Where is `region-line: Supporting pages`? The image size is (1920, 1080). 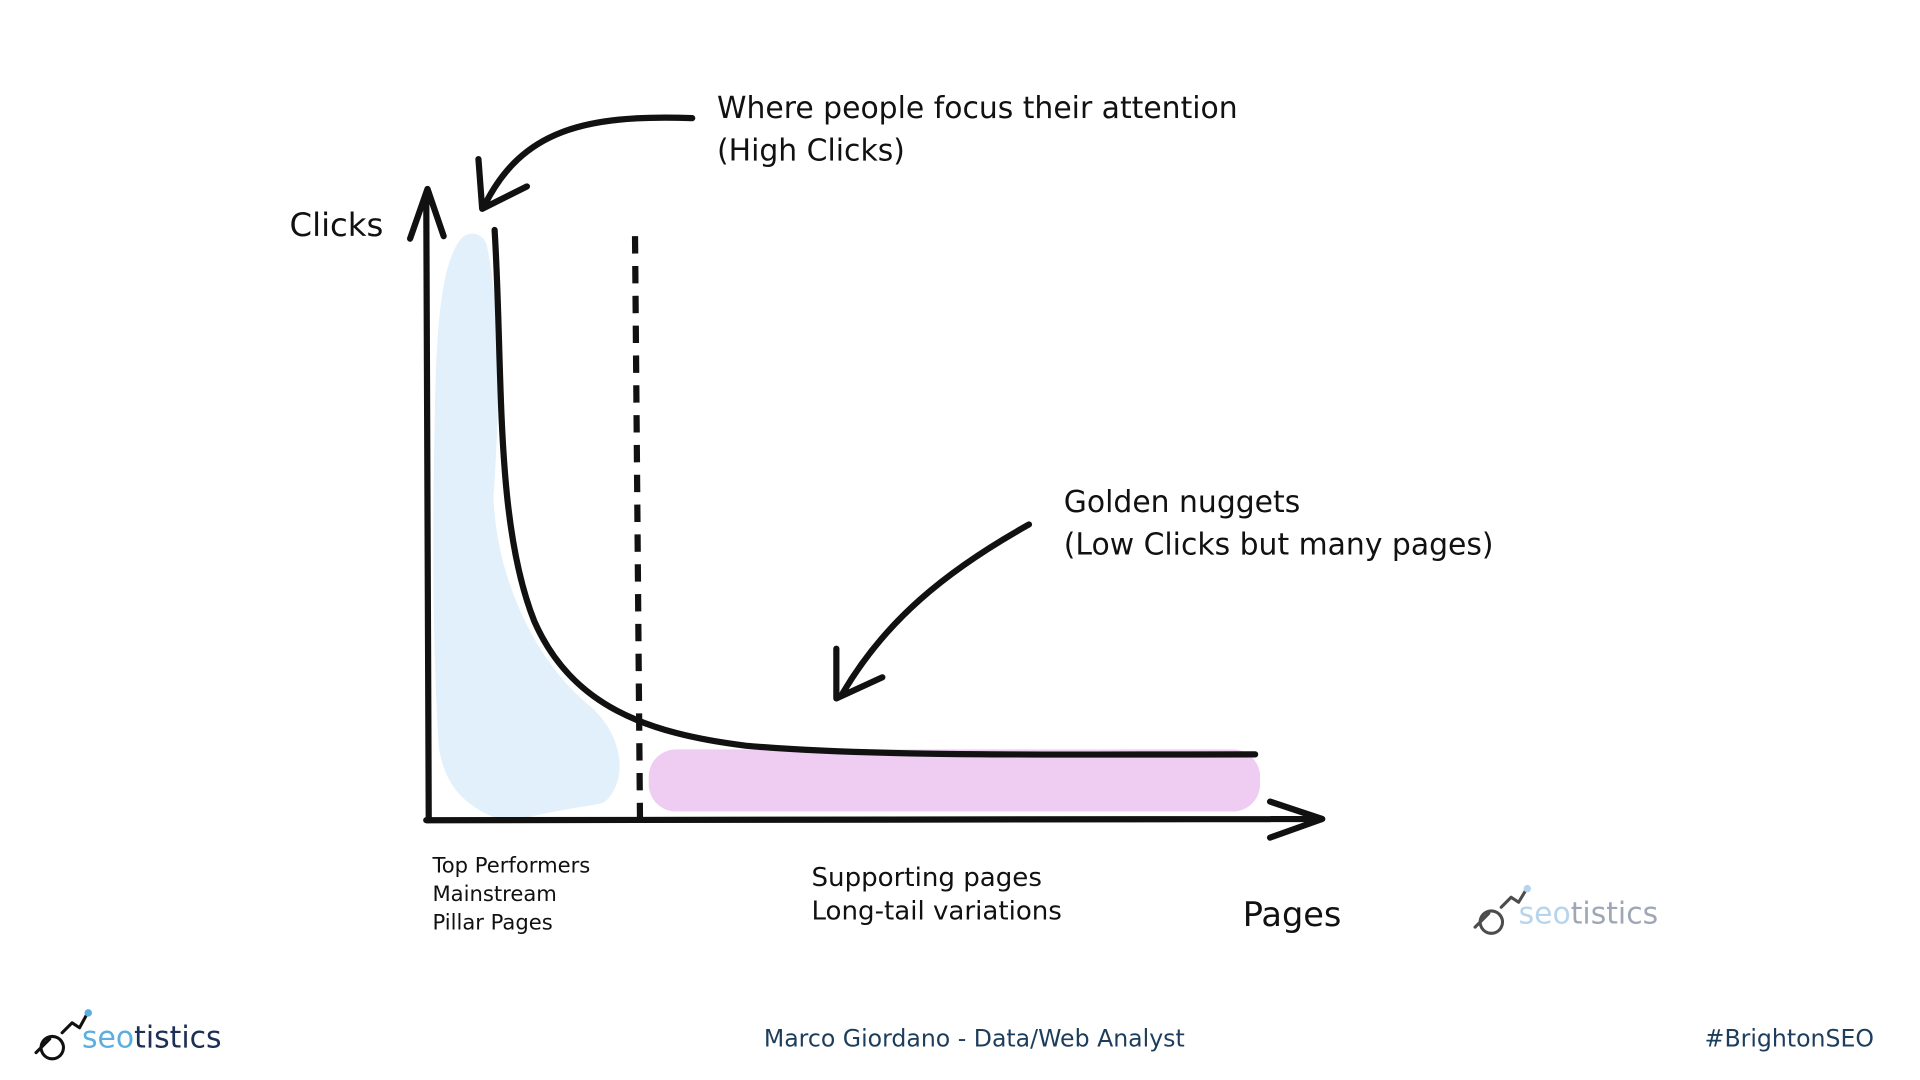
region-line: Supporting pages is located at coordinates (926, 878).